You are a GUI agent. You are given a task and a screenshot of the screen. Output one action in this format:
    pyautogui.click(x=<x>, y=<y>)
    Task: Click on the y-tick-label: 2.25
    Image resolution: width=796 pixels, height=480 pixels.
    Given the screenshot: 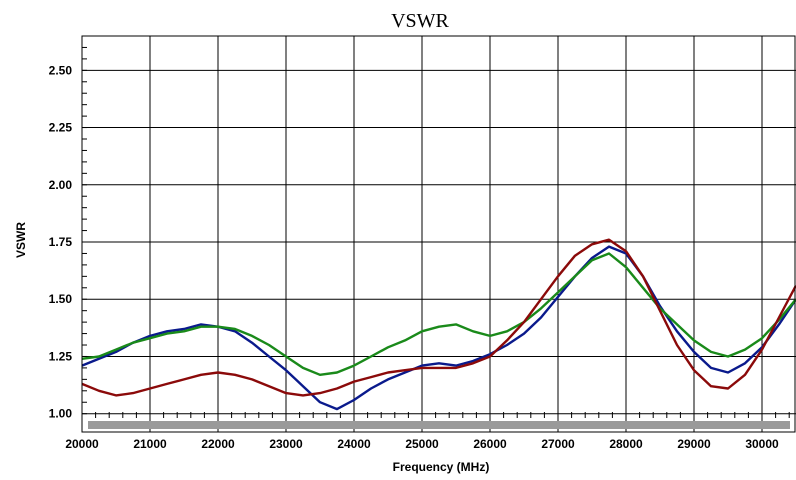 What is the action you would take?
    pyautogui.click(x=61, y=128)
    